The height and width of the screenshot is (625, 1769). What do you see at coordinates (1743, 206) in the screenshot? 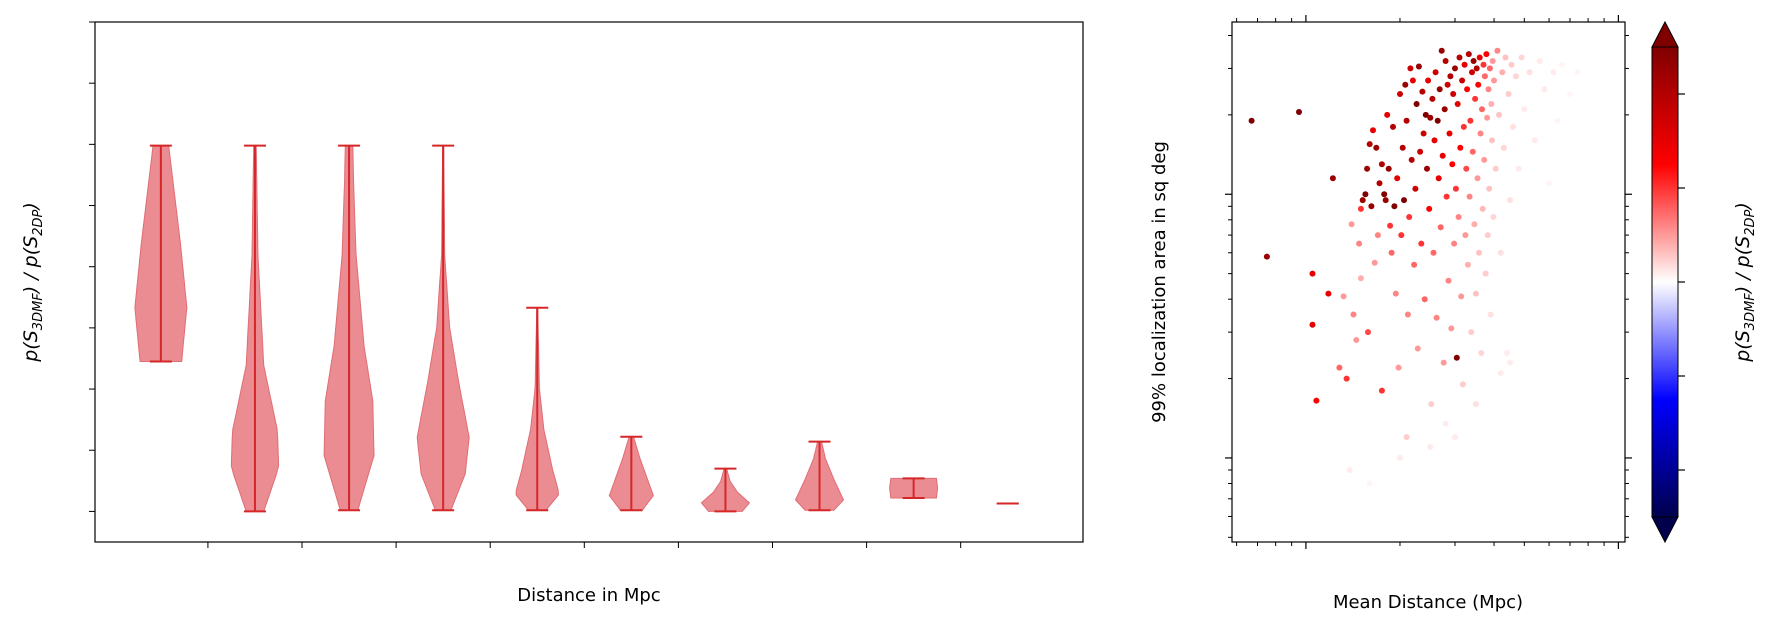
I see `colorbar-label-part: )` at bounding box center [1743, 206].